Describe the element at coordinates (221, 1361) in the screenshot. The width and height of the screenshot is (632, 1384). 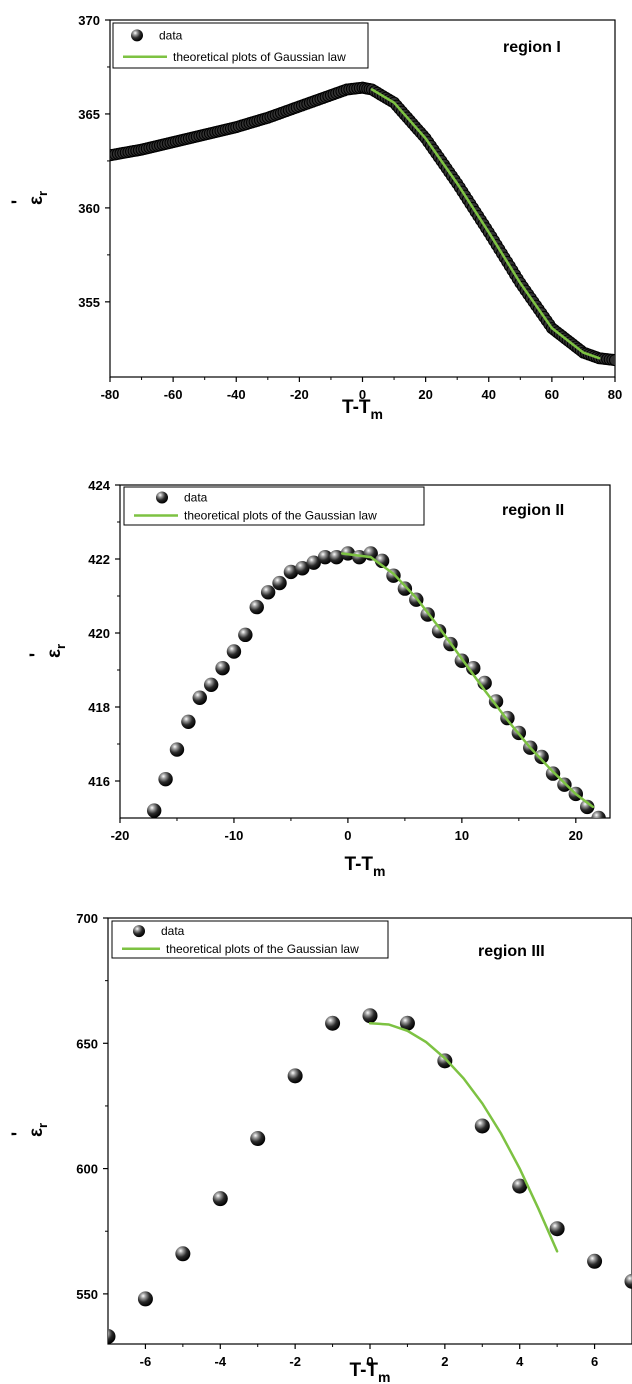
I see `x-tick-label: -4` at that location.